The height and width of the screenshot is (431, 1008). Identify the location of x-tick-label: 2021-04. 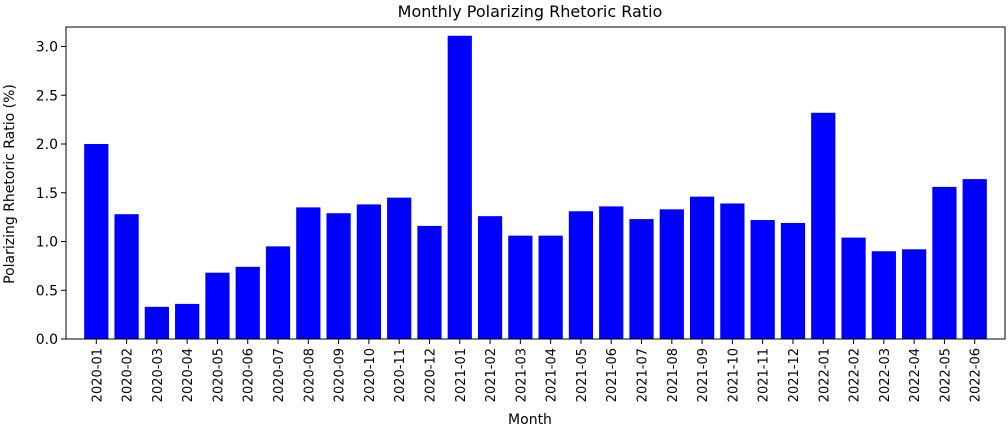
(552, 375).